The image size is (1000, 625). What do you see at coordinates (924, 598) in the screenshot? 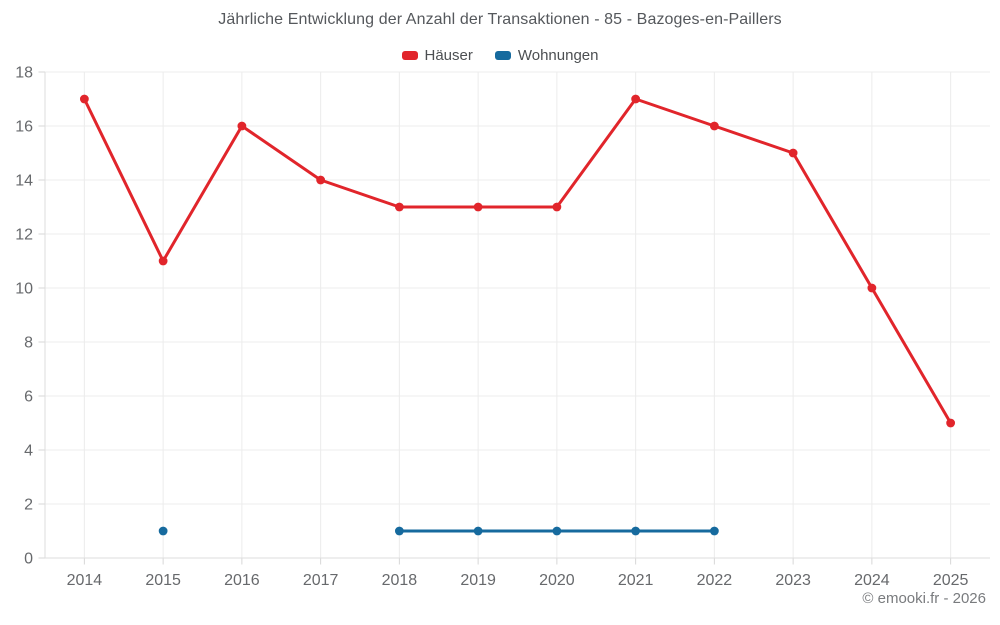
I see `footer-credit: © emooki.fr - 2026` at bounding box center [924, 598].